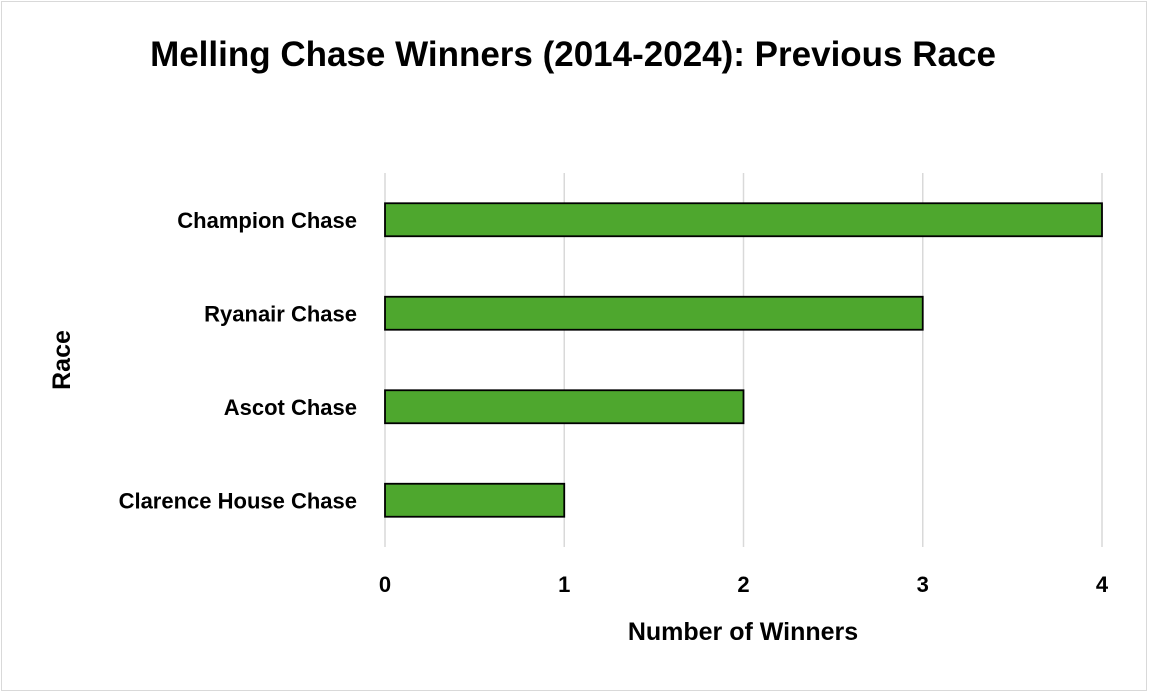  Describe the element at coordinates (290, 407) in the screenshot. I see `category-label: Ascot Chase` at that location.